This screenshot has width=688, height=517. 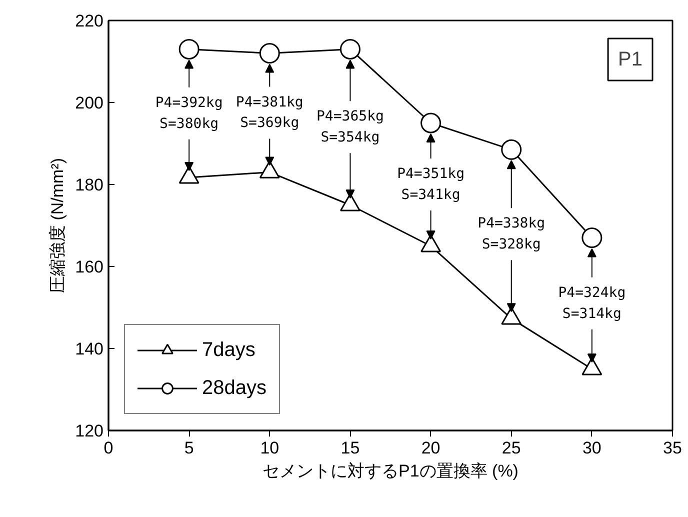 What do you see at coordinates (390, 471) in the screenshot?
I see `x-axis-title: セメントに対するP1の置換率 (%)` at bounding box center [390, 471].